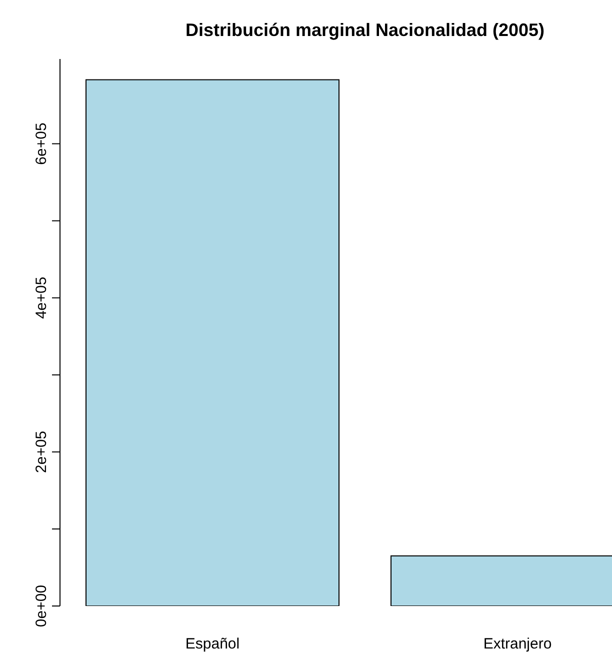 The width and height of the screenshot is (612, 662). Describe the element at coordinates (365, 30) in the screenshot. I see `chart-title: Distribución marginal Nacionalidad (2005)` at that location.